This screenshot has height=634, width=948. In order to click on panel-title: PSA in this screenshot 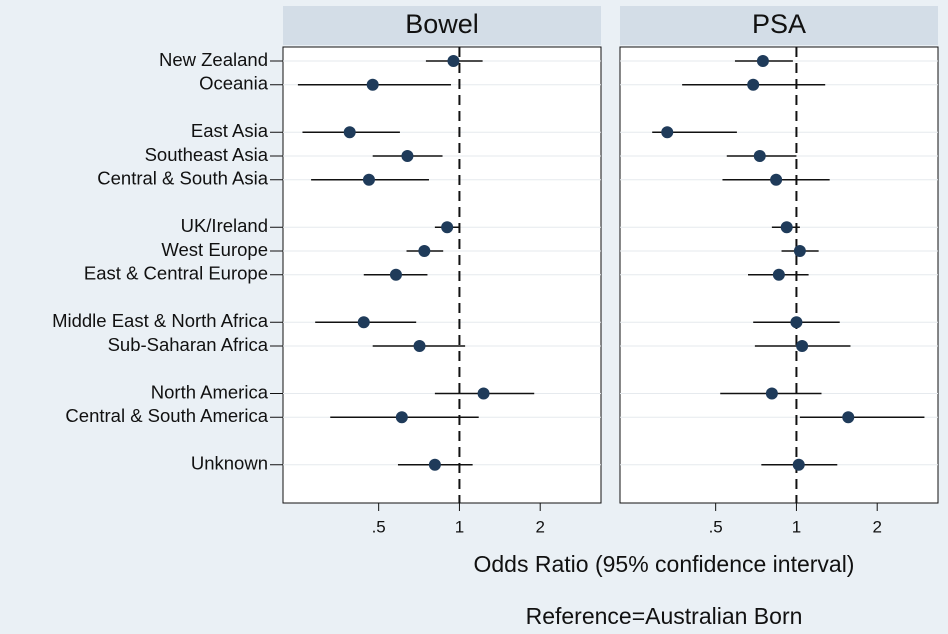, I will do `click(779, 24)`.